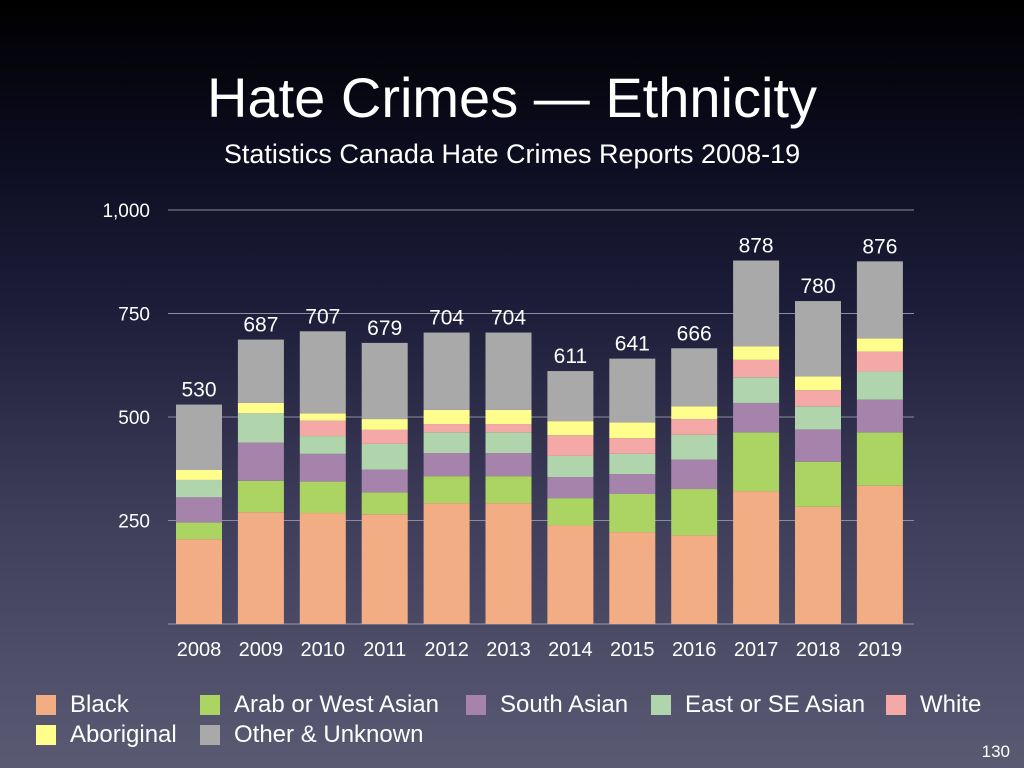 The image size is (1024, 768). What do you see at coordinates (260, 481) in the screenshot?
I see `bar-2009` at bounding box center [260, 481].